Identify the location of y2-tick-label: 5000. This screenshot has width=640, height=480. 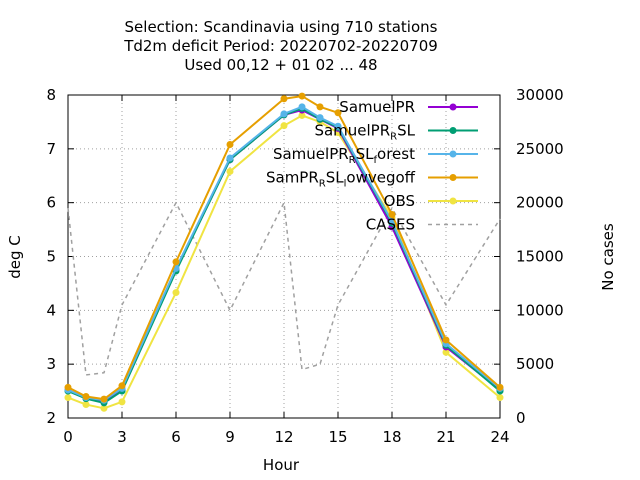
(535, 364).